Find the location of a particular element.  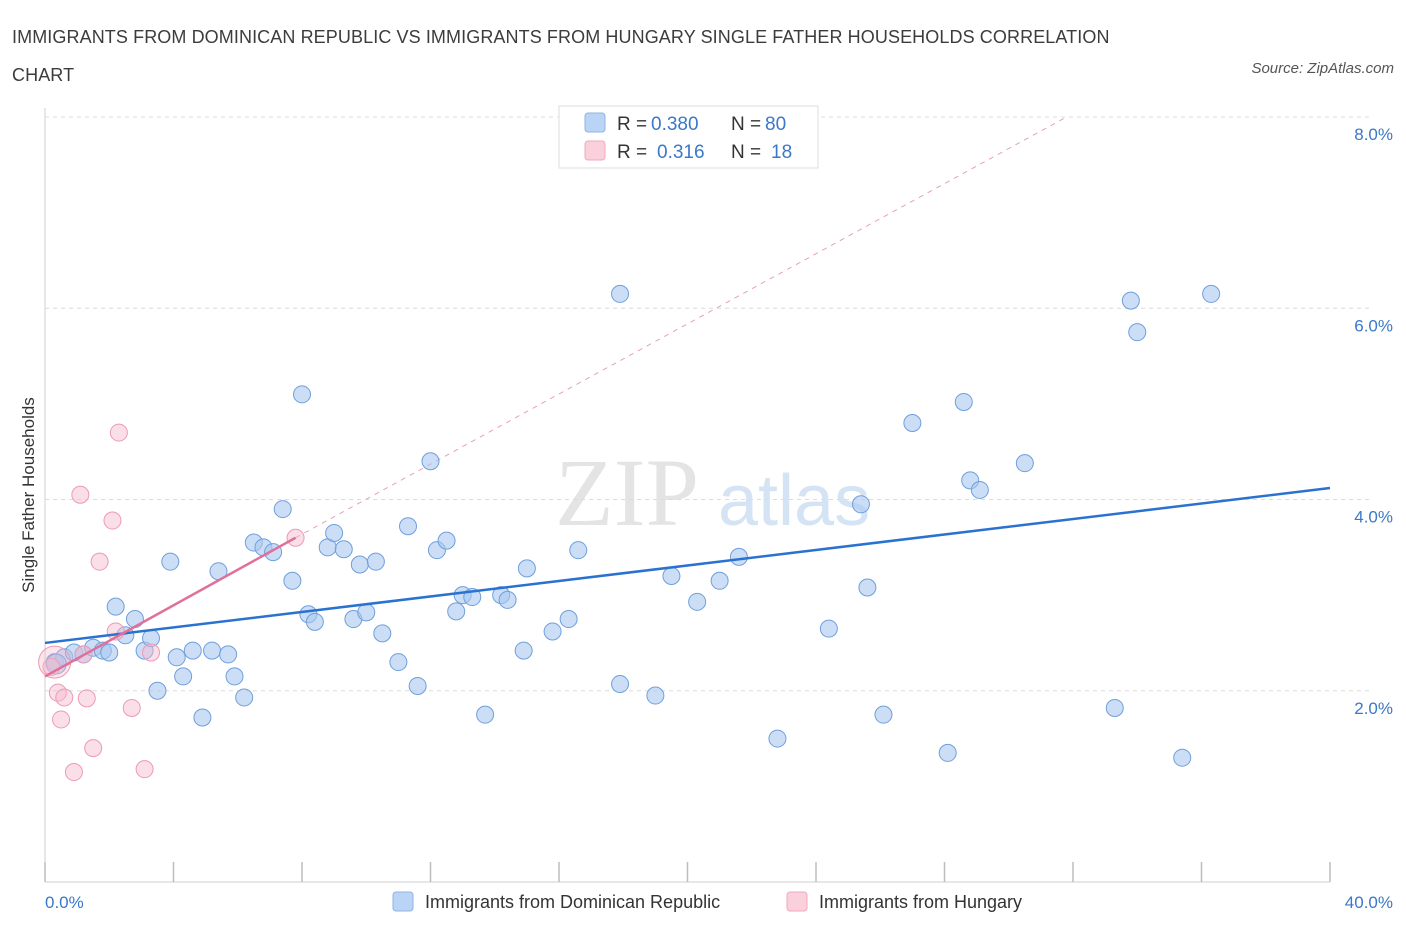

legend-n-value-pink: 18 is located at coordinates (781, 152).